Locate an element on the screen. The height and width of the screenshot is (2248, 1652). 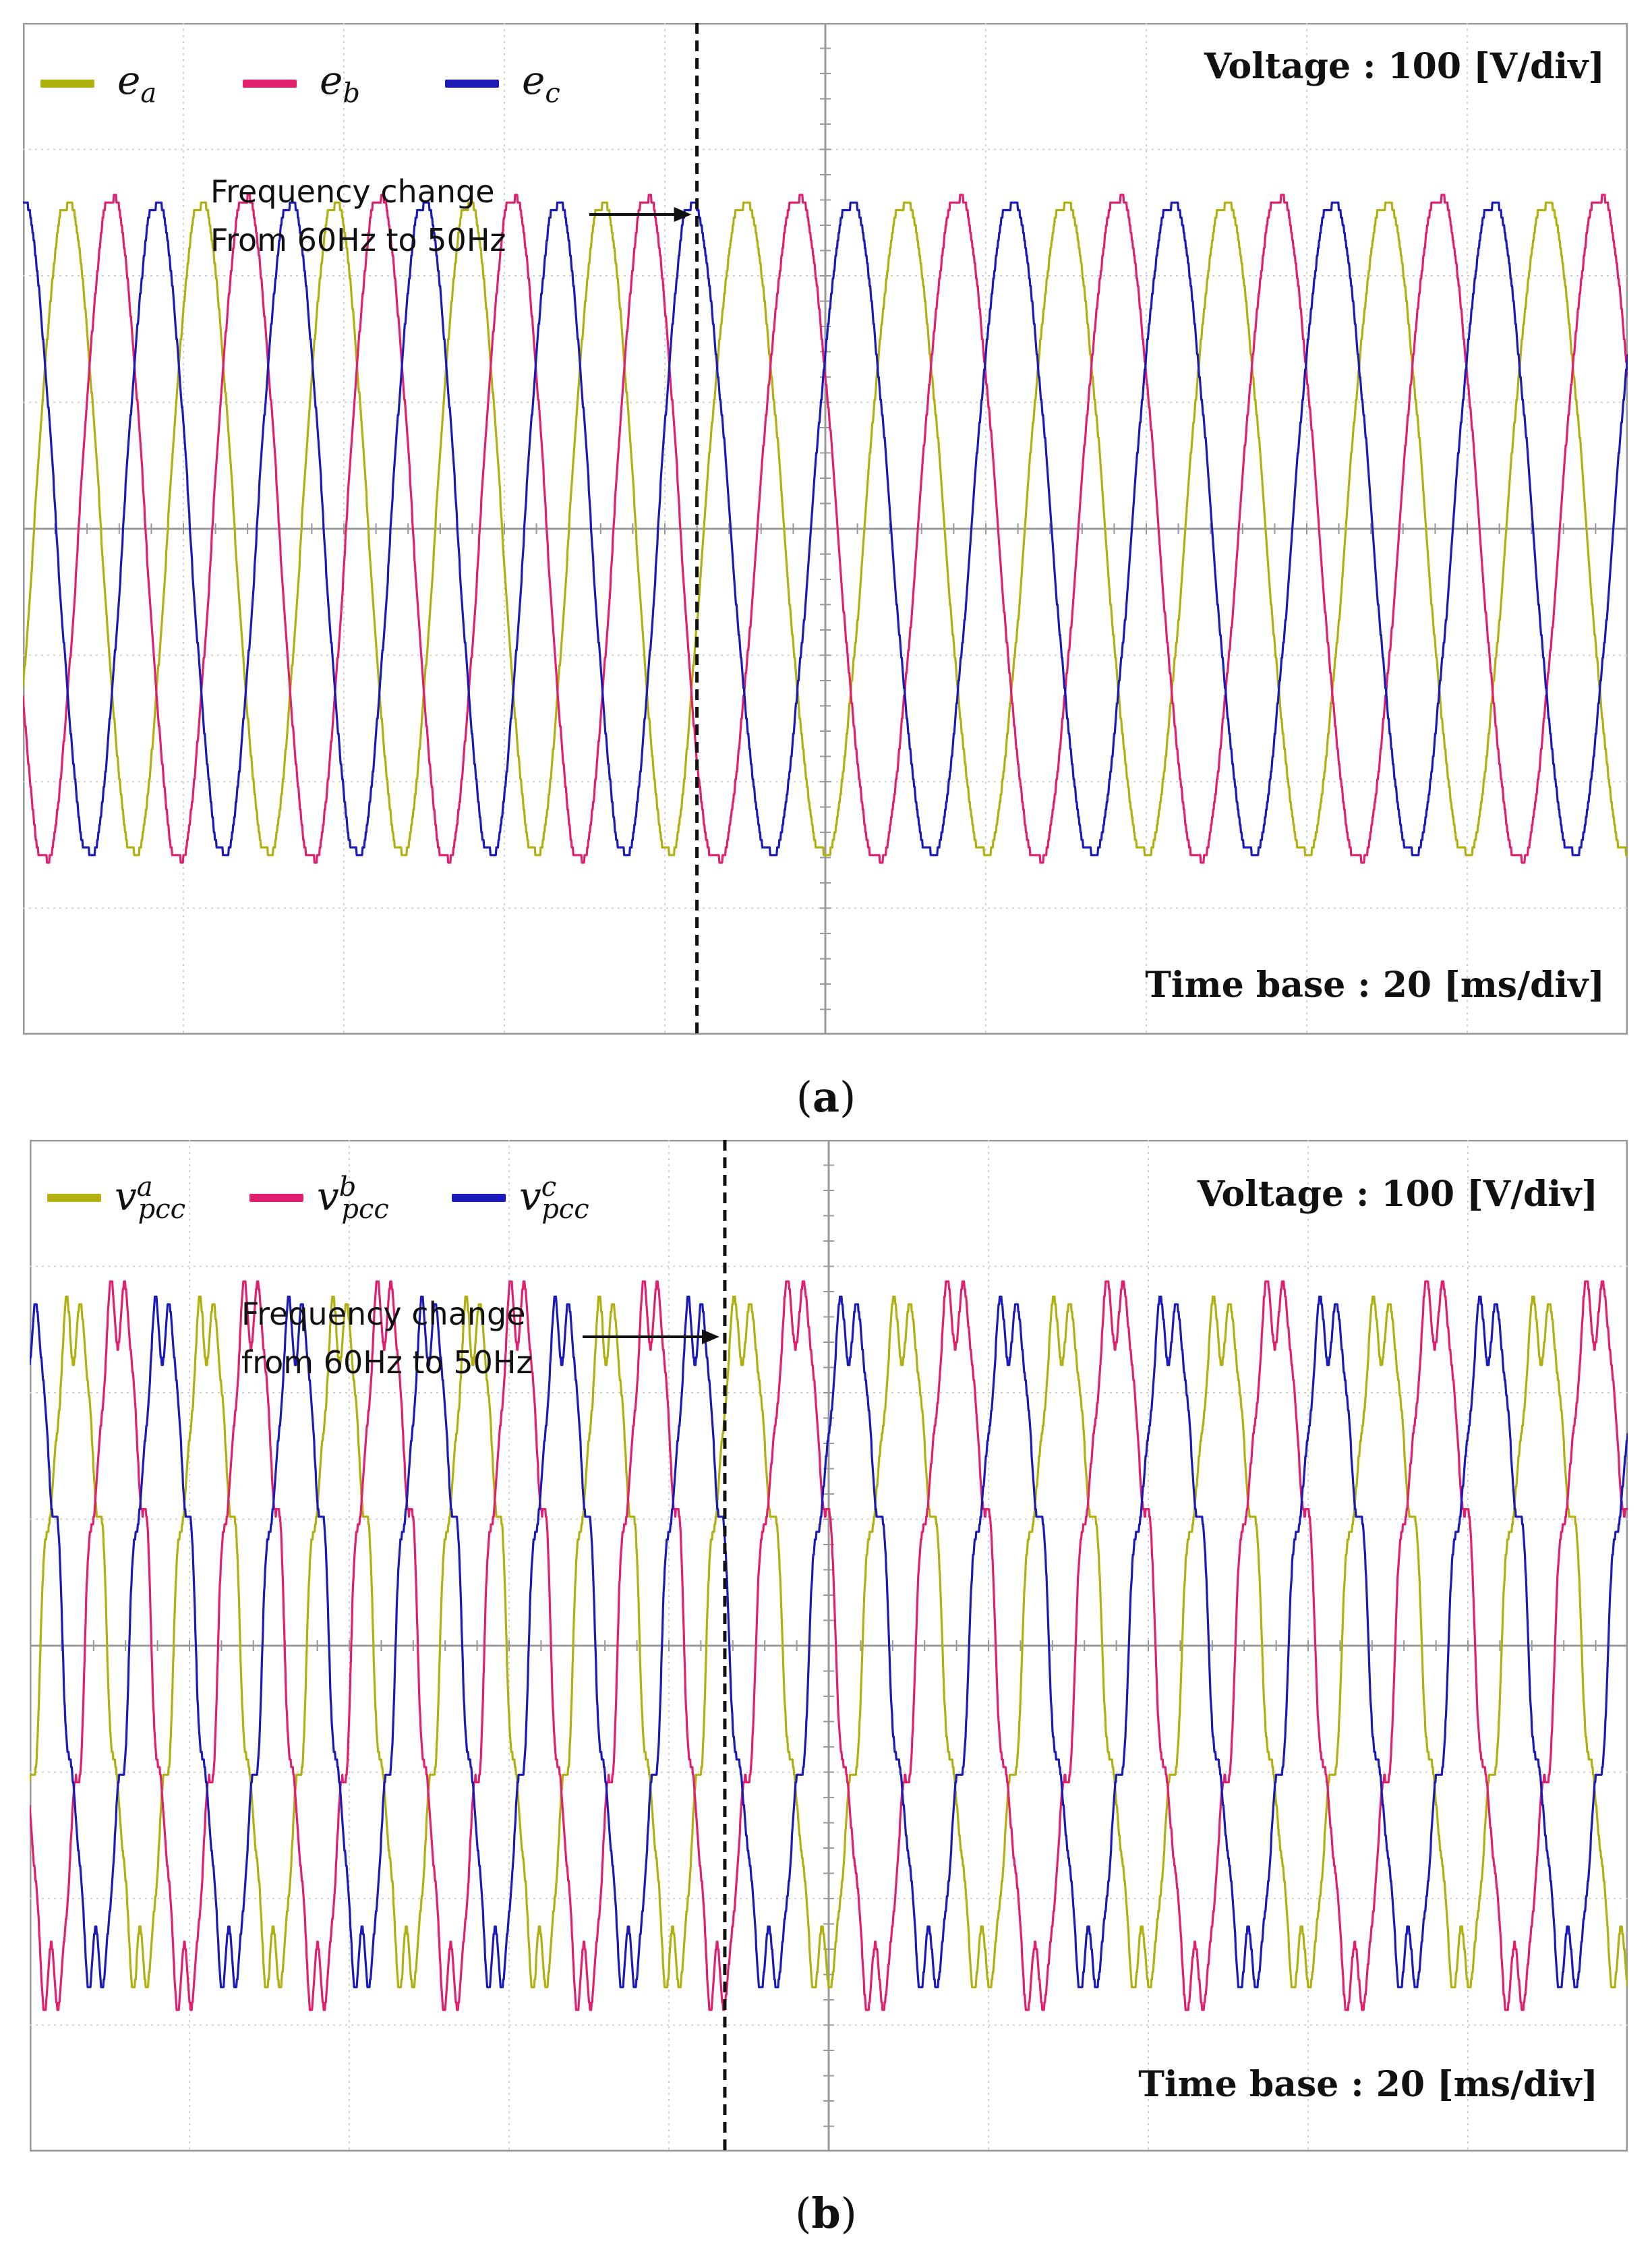
caption-b: (b) is located at coordinates (826, 2214).